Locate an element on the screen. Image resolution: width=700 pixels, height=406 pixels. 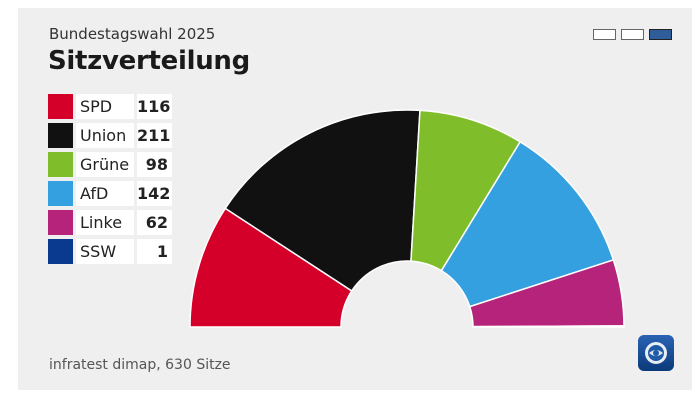
seat-segment-union is located at coordinates (322, 200).